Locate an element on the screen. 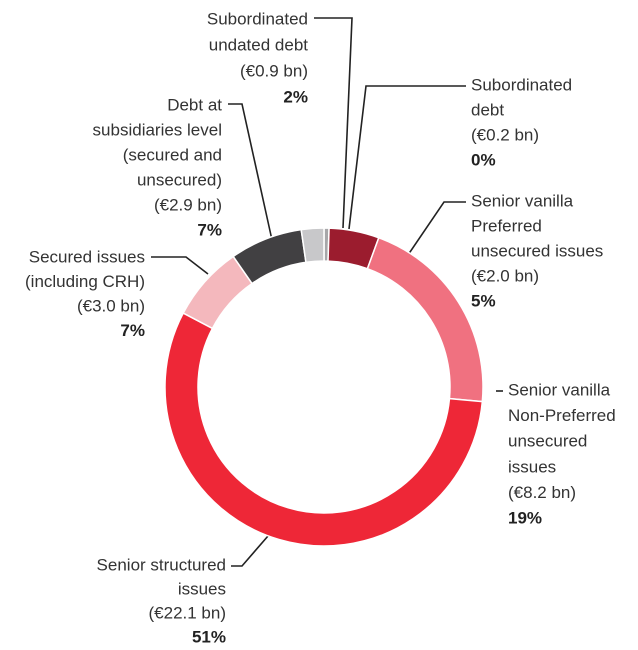  segment-label: subsidiaries level is located at coordinates (157, 129).